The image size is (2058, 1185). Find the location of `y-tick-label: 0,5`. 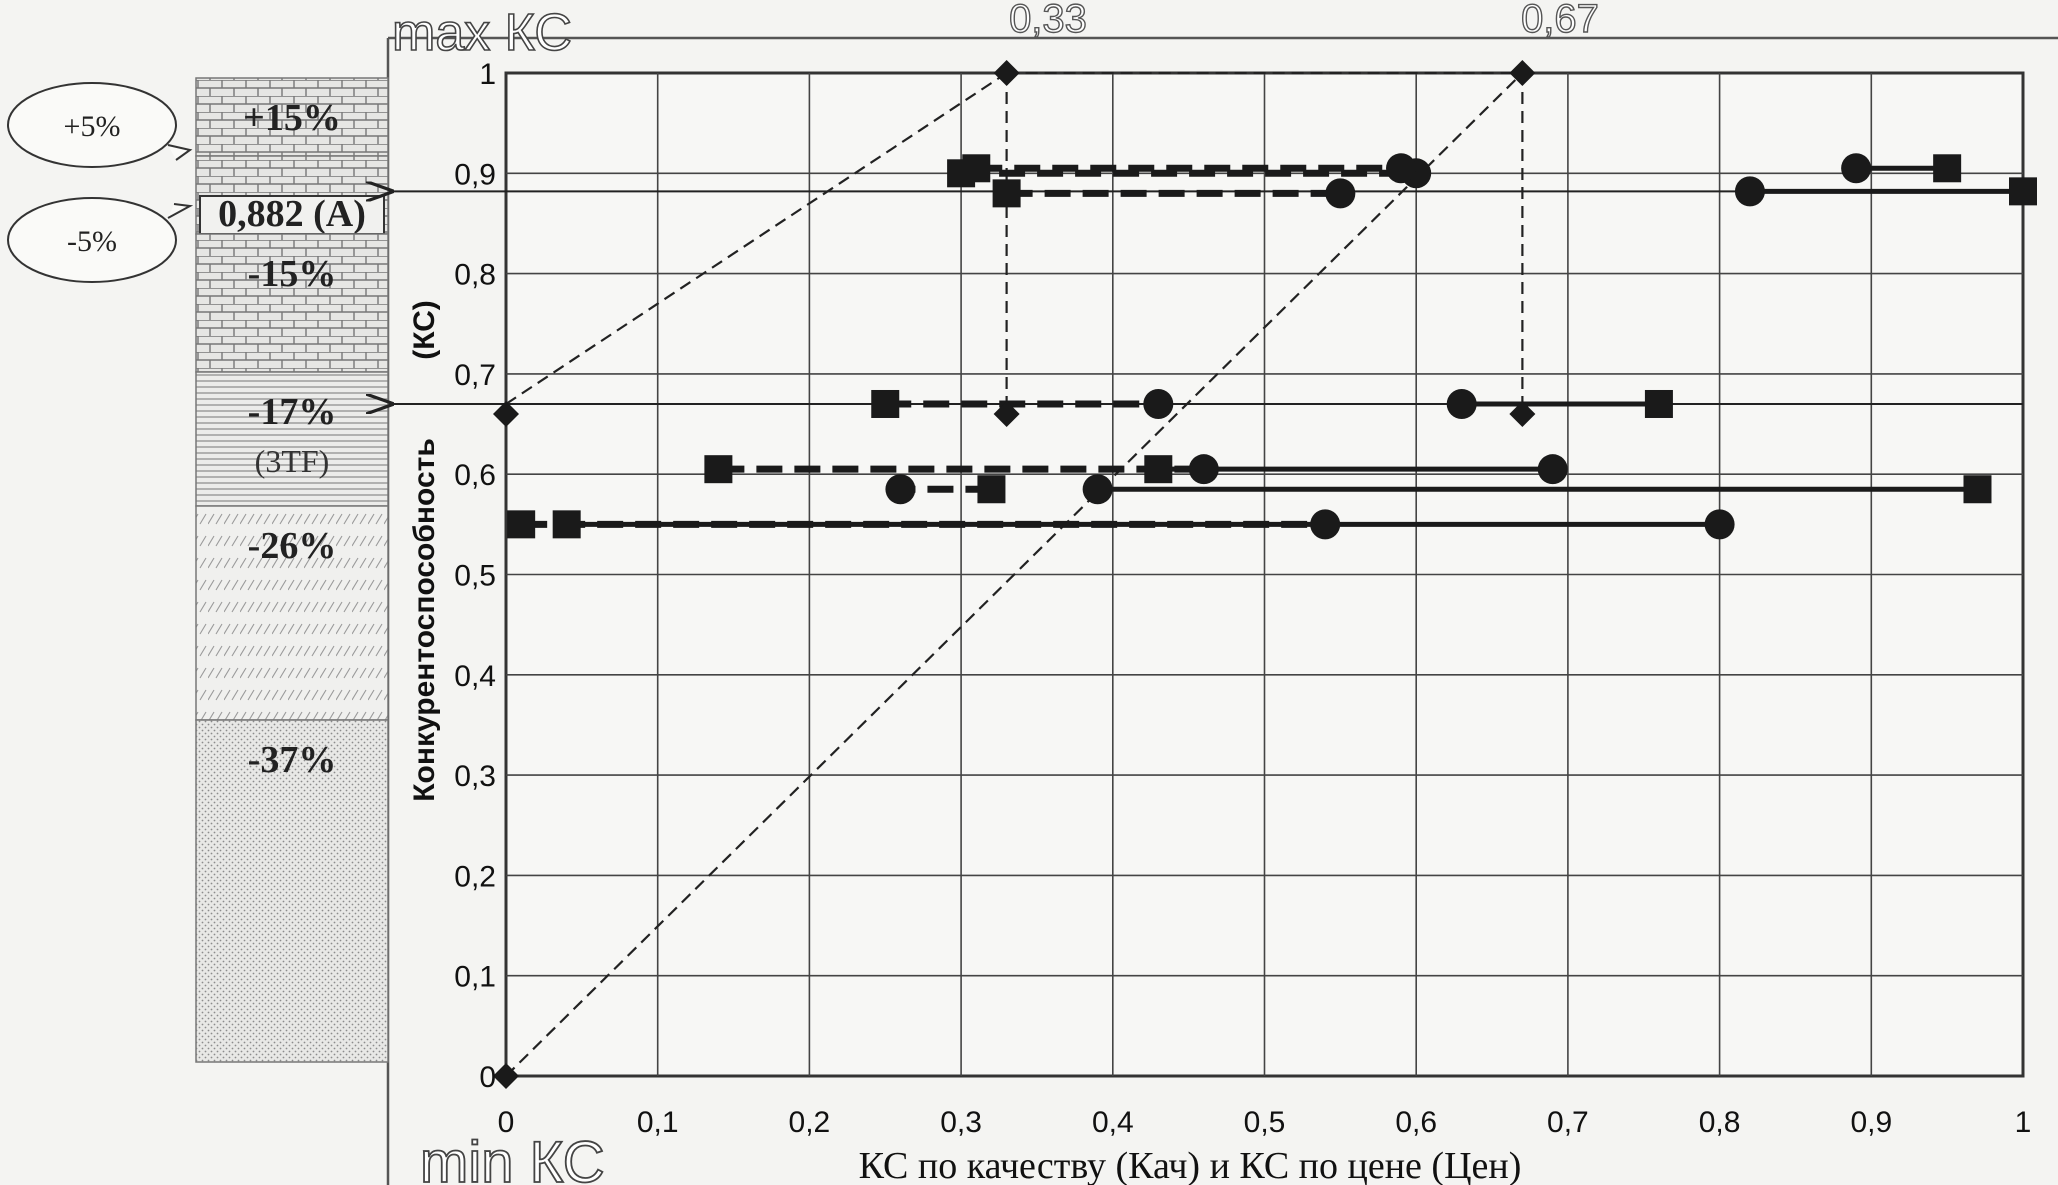

y-tick-label: 0,5 is located at coordinates (475, 576).